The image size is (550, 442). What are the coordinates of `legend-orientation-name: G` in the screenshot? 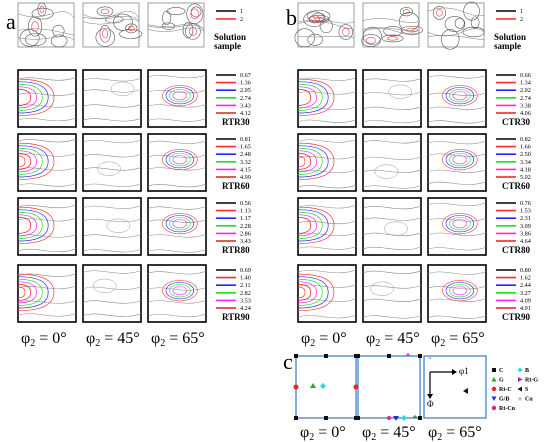 It's located at (501, 381).